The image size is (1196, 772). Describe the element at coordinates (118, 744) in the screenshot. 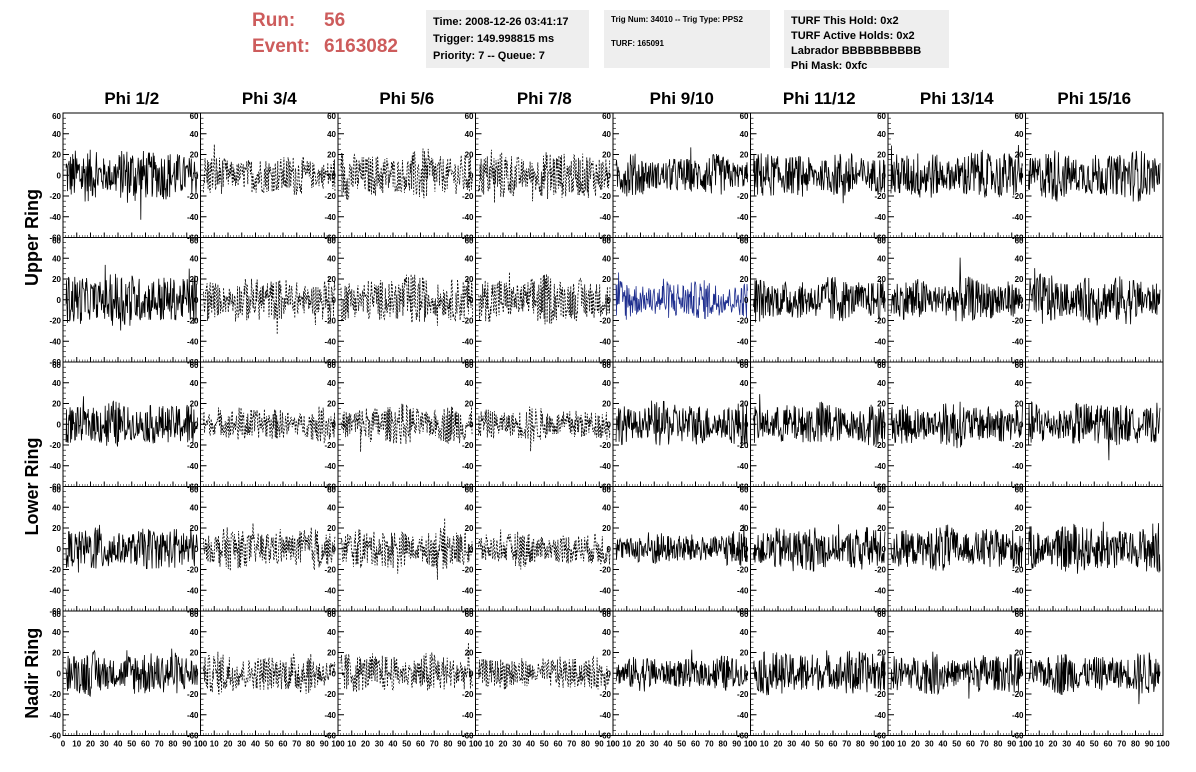

I see `x-tick-label: 40` at that location.